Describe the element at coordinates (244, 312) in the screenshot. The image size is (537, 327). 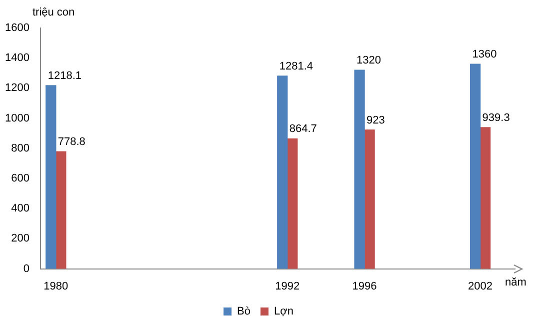
I see `legend-label: Bò` at that location.